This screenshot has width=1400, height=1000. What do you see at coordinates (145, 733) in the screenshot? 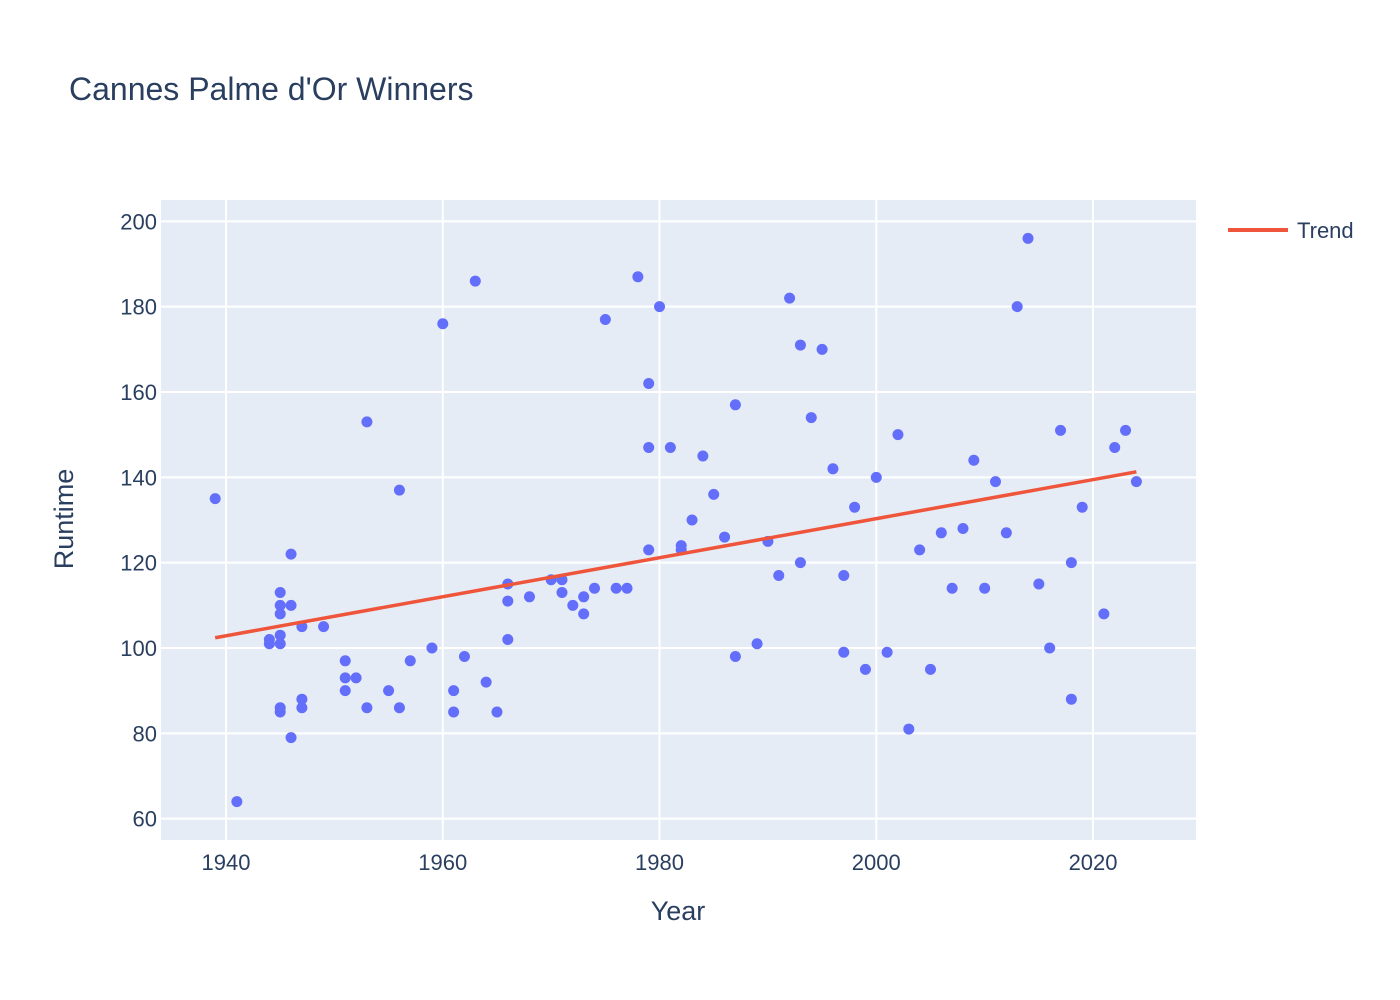
I see `y-tick-label: 80` at bounding box center [145, 733].